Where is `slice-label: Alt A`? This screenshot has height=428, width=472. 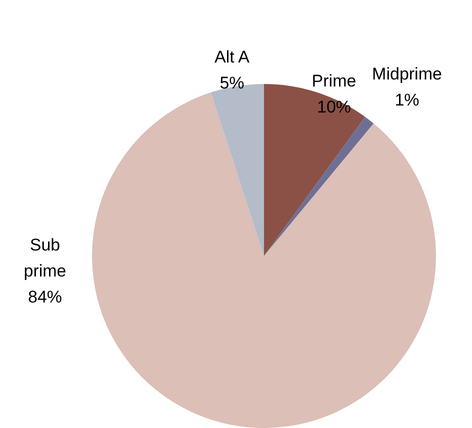 slice-label: Alt A is located at coordinates (232, 57).